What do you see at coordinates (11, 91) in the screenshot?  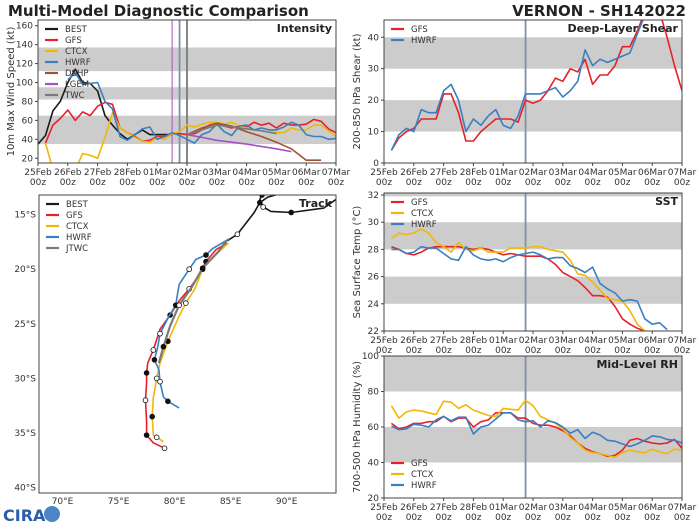 I see `y-axis-label: 10m Max Wind Speed (kt)` at bounding box center [11, 91].